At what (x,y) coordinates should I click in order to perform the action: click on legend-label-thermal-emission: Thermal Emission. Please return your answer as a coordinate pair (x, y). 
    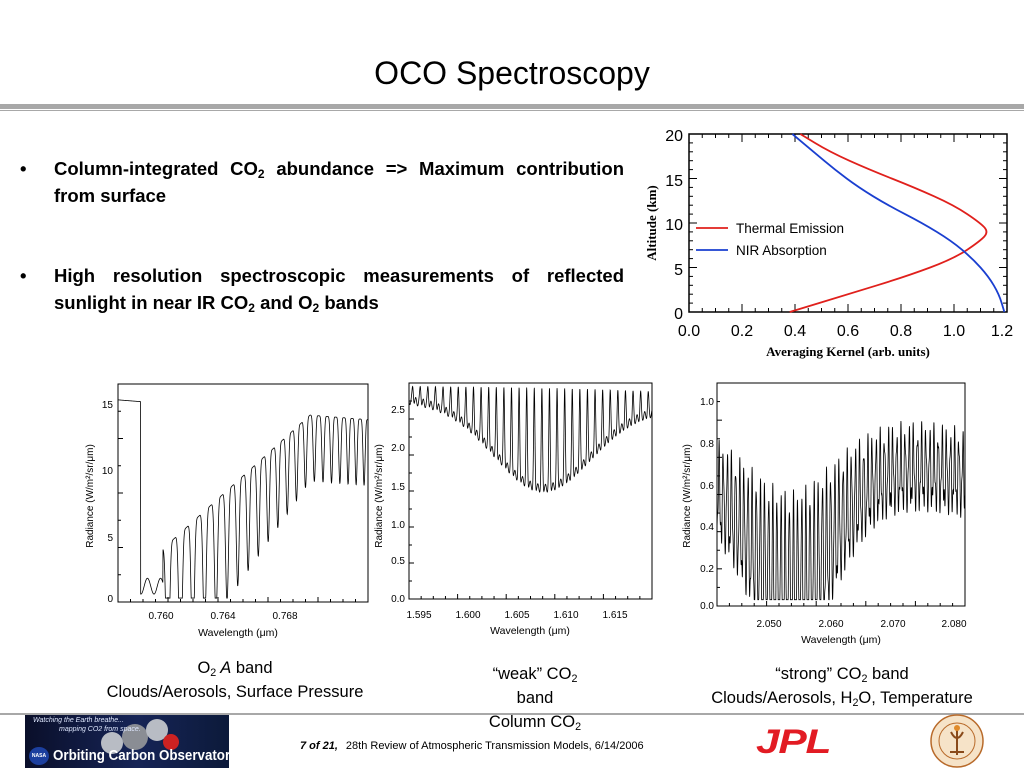
    Looking at the image, I should click on (790, 228).